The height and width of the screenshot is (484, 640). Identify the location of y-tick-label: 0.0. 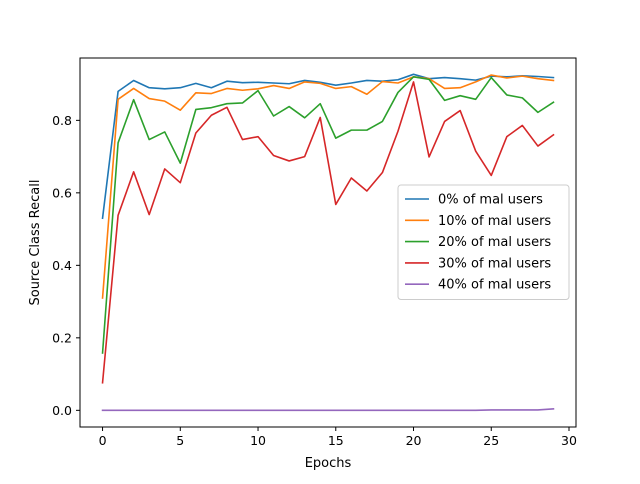
(62, 410).